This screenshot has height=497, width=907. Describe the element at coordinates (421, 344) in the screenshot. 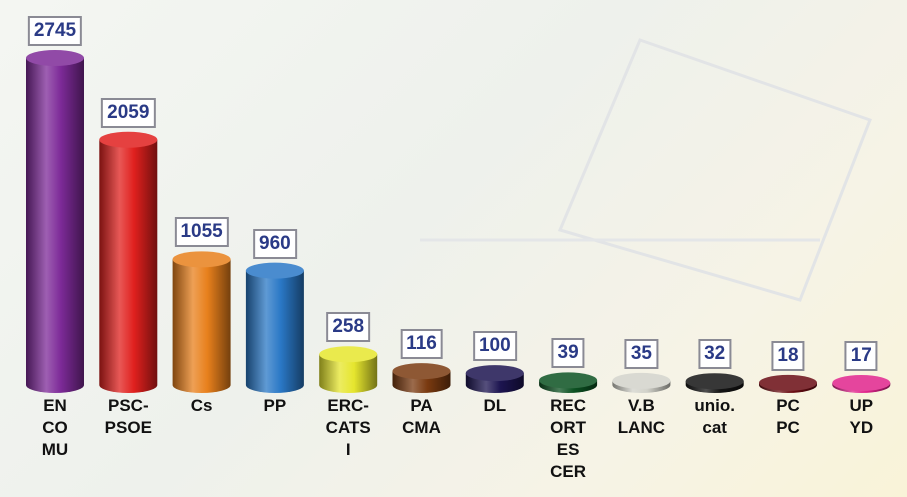

I see `value-label: 116` at that location.